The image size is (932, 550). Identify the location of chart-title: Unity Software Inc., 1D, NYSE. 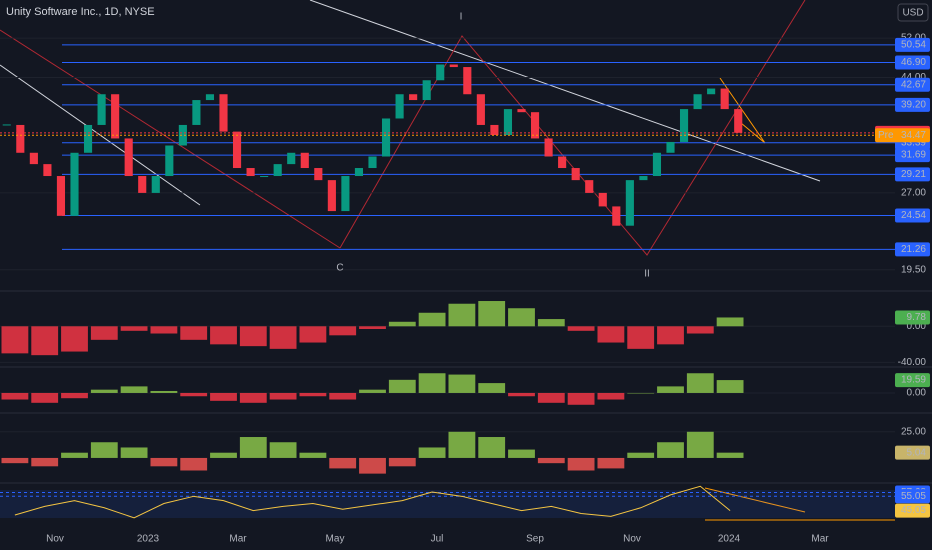
(80, 12).